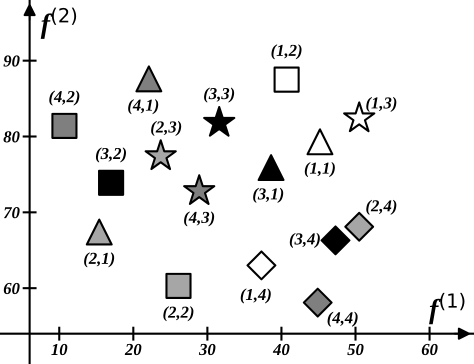 Image resolution: width=474 pixels, height=364 pixels. What do you see at coordinates (381, 104) in the screenshot?
I see `series-label: (1,3)` at bounding box center [381, 104].